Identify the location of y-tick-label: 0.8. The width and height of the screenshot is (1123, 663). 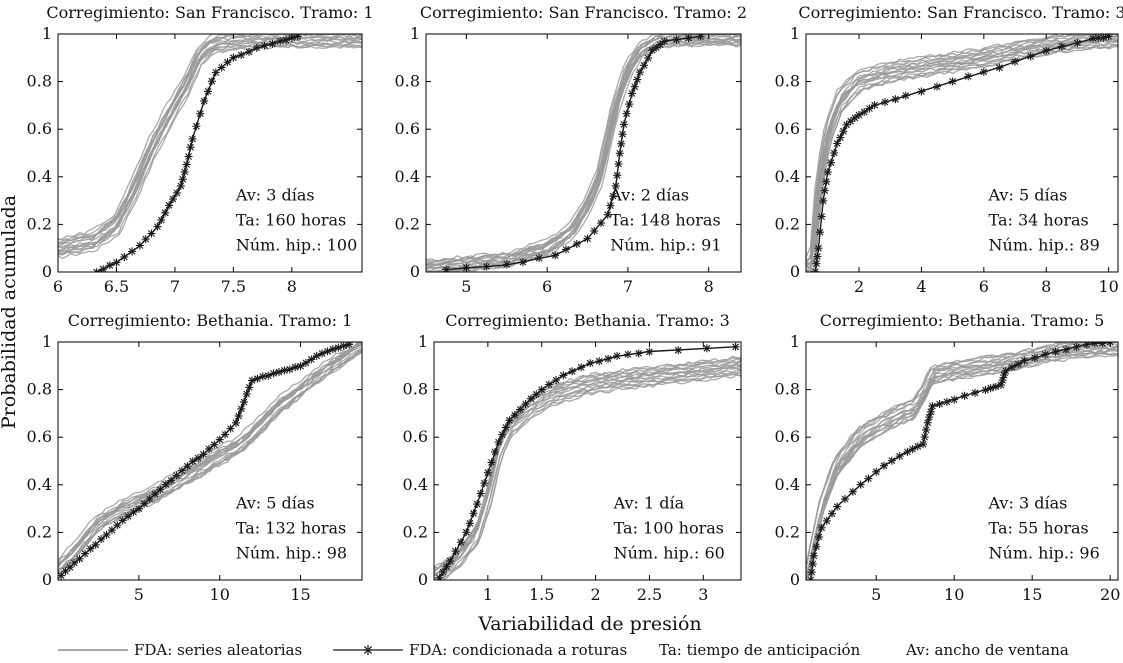
(39, 81).